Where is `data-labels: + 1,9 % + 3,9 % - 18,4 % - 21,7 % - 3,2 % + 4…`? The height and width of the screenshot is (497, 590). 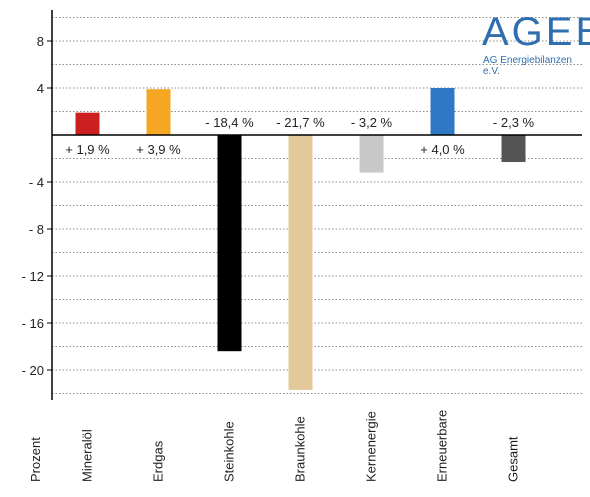
data-labels: + 1,9 % + 3,9 % - 18,4 % - 21,7 % - 3,2 % + 4… is located at coordinates (299, 136).